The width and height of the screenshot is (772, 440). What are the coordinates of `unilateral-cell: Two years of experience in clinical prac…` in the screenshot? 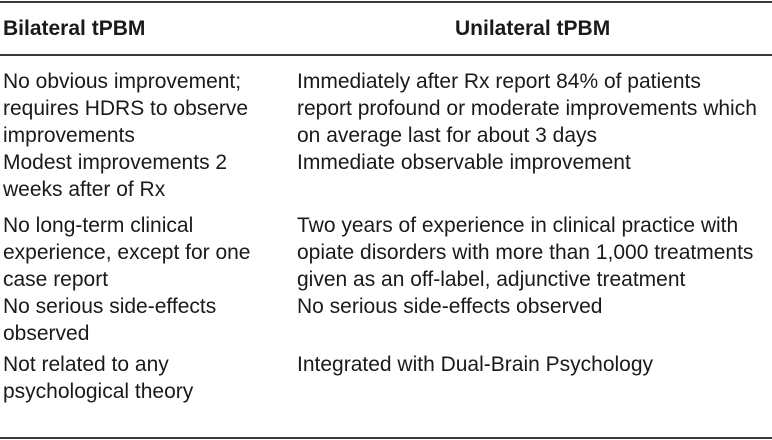 It's located at (525, 252).